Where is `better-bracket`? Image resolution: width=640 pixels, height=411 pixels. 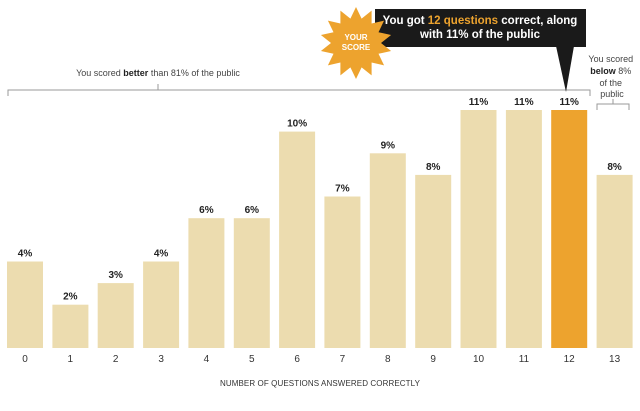
better-bracket is located at coordinates (299, 90).